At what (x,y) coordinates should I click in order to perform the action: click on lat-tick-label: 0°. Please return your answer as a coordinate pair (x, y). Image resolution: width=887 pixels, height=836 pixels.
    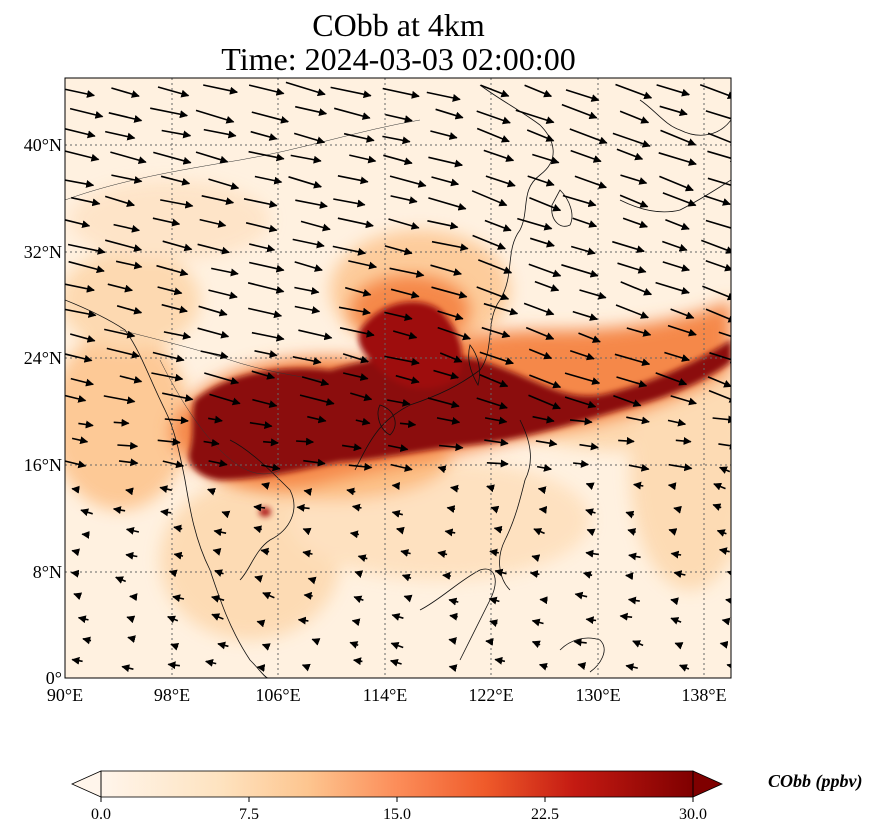
    Looking at the image, I should click on (53, 678).